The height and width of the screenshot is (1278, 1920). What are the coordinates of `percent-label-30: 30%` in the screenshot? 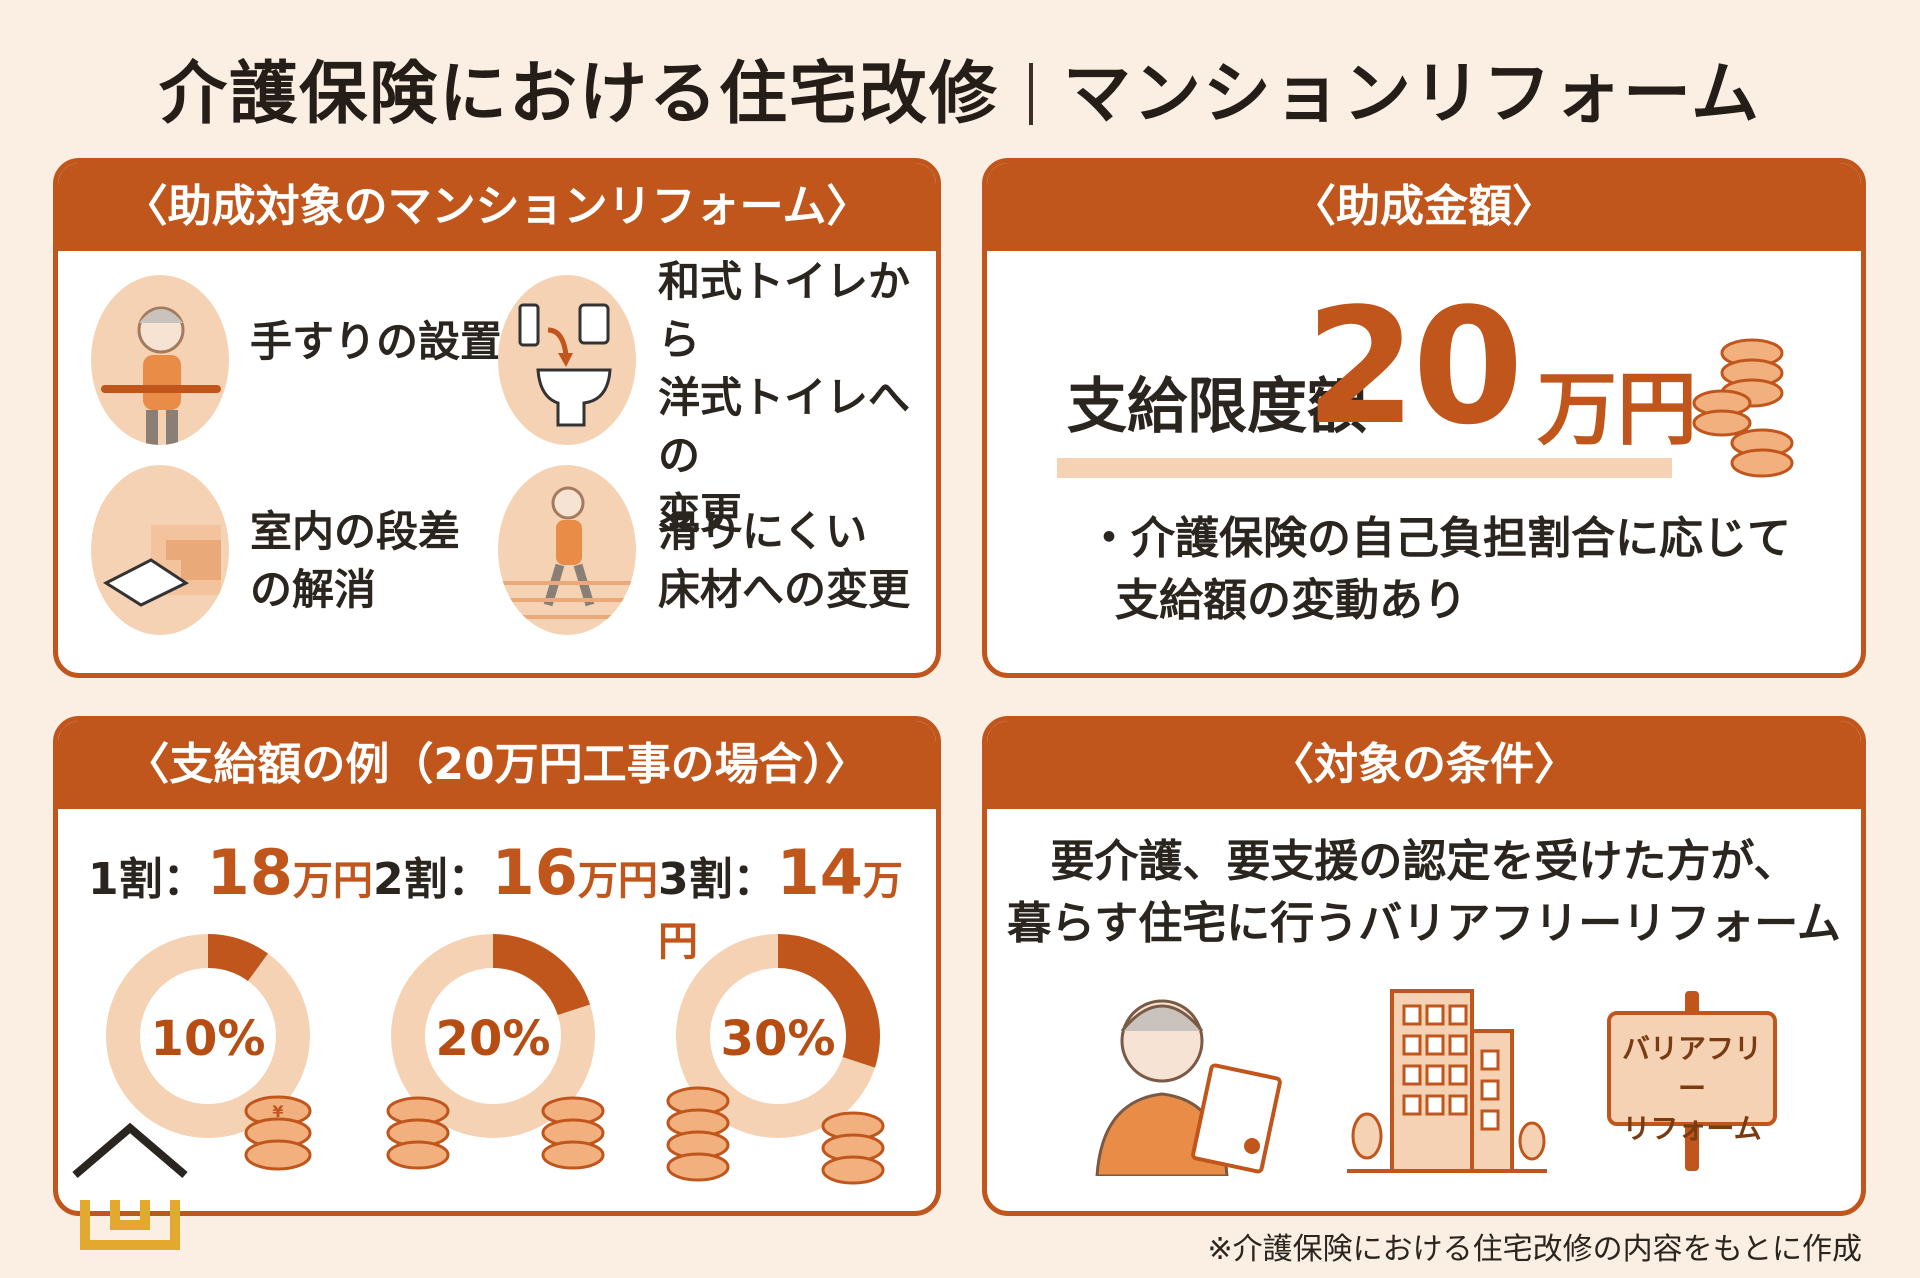 It's located at (778, 1039).